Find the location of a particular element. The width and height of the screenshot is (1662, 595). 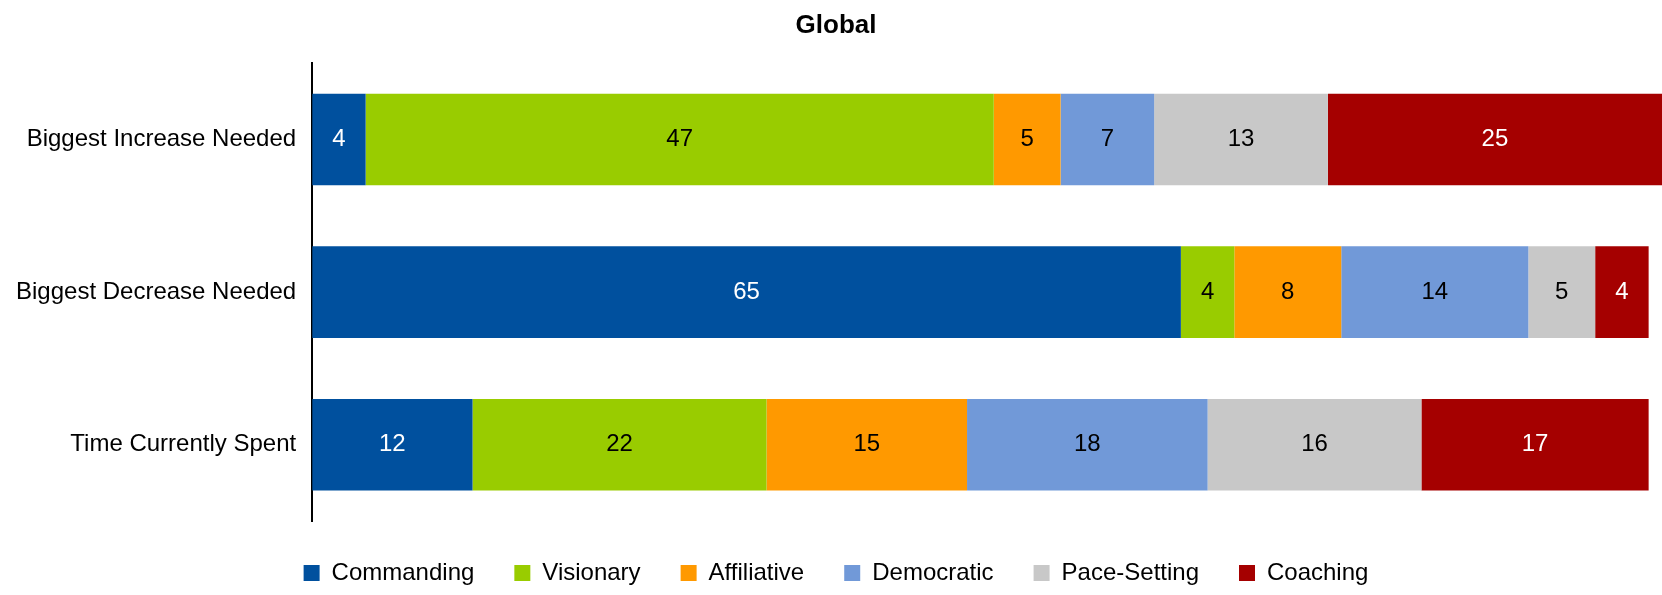

data-label: 47 is located at coordinates (680, 138).